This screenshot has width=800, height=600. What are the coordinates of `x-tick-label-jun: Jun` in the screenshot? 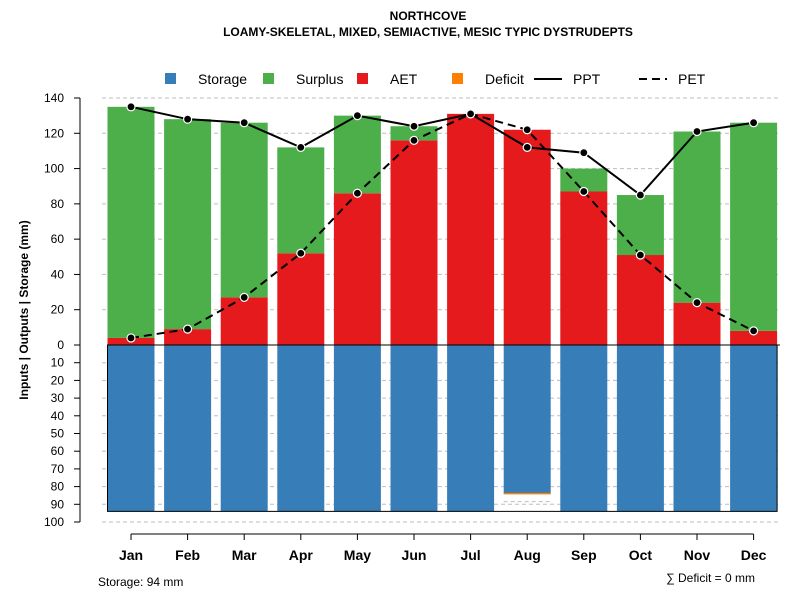 It's located at (414, 555).